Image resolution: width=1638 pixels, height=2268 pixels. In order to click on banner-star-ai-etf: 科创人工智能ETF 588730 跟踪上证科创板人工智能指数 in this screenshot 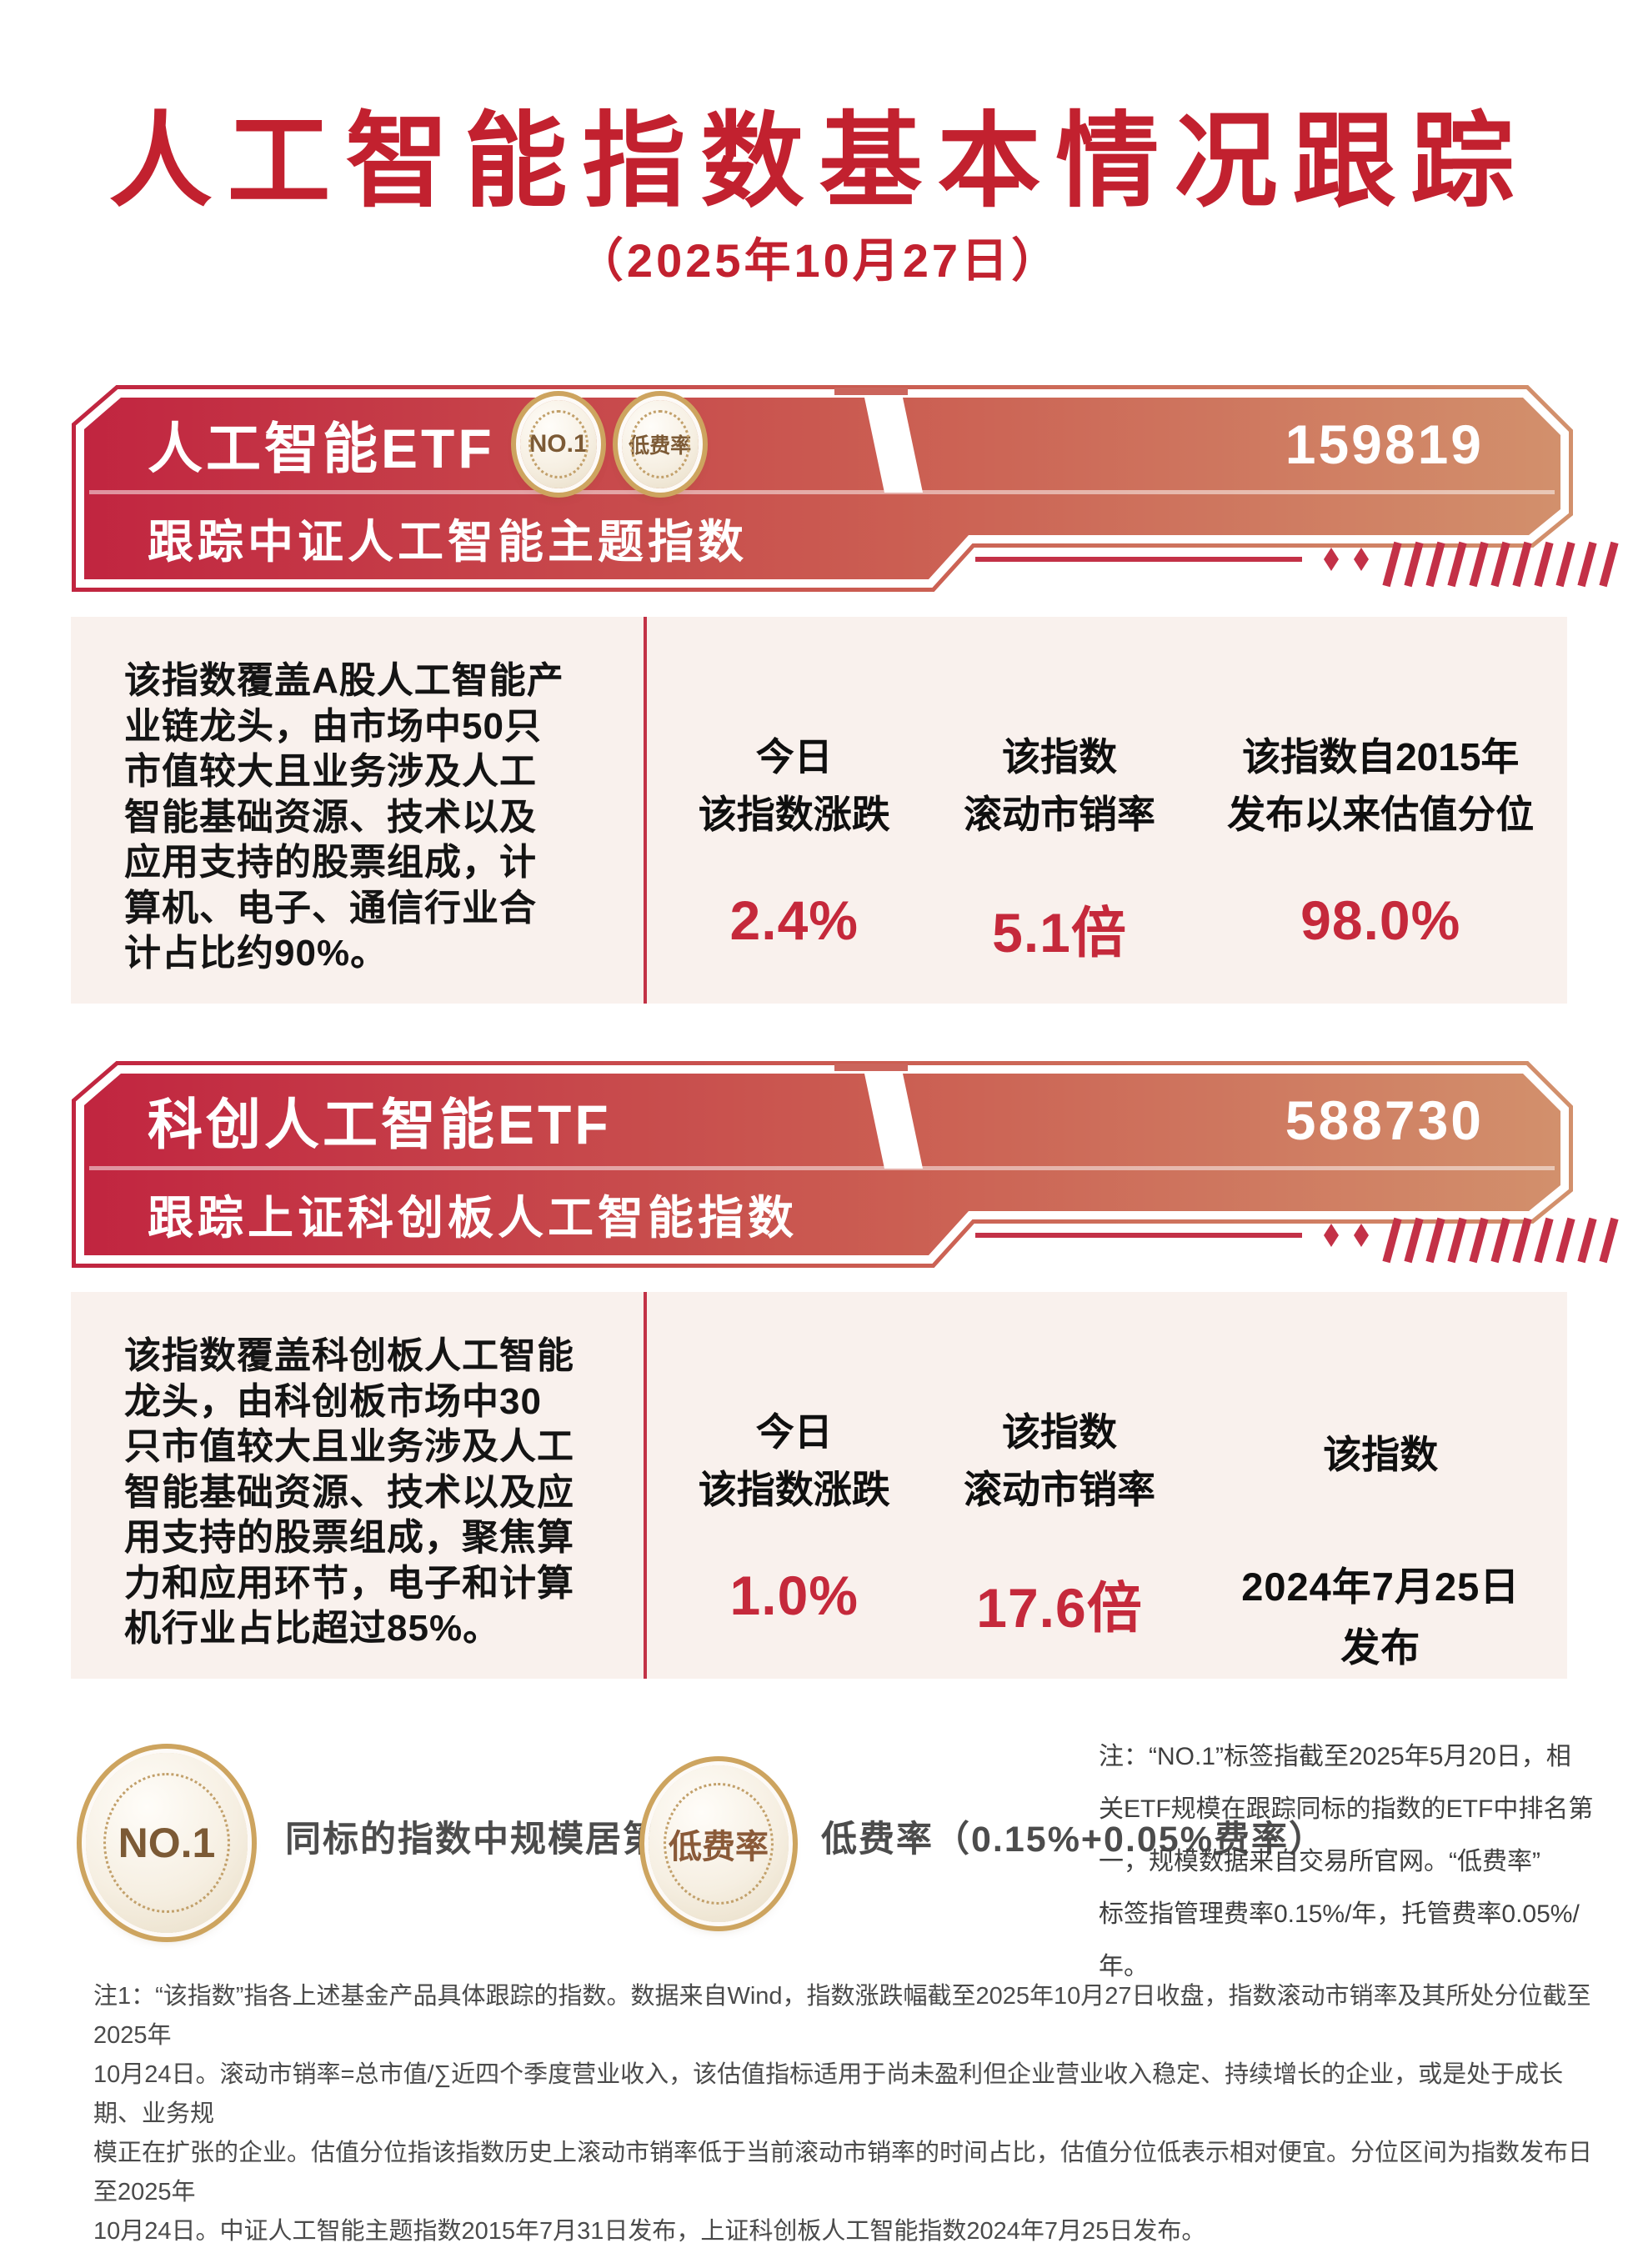, I will do `click(845, 1167)`.